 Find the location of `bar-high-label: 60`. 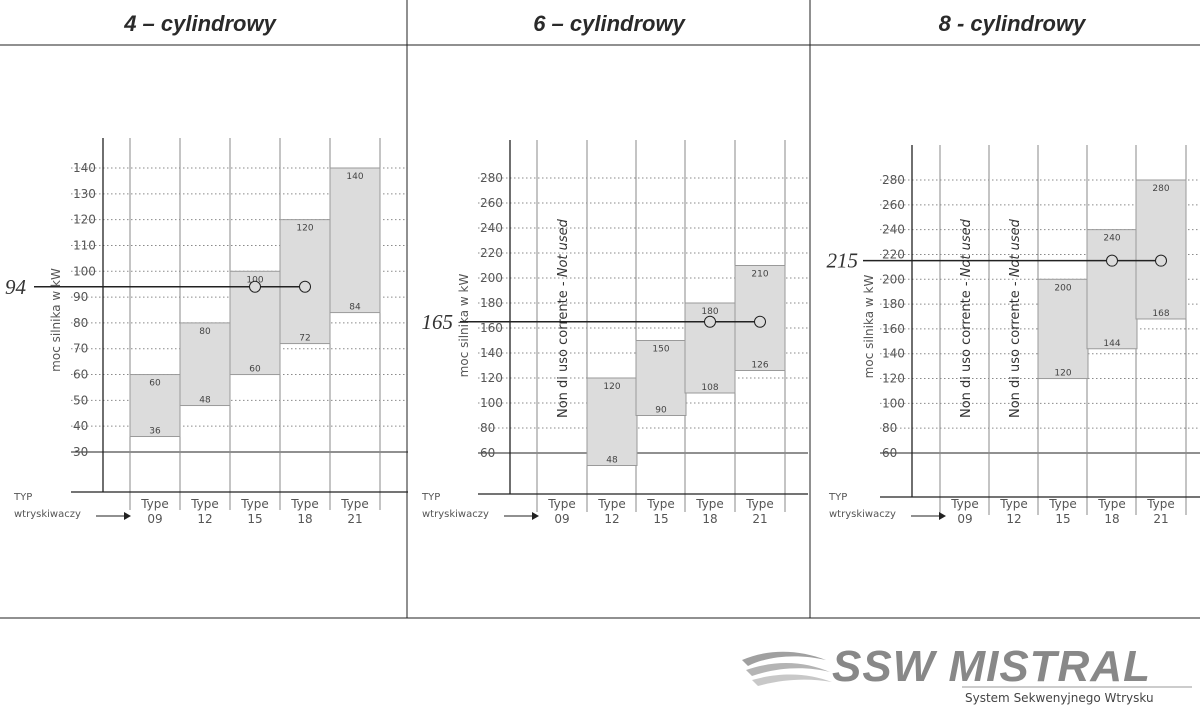

bar-high-label: 60 is located at coordinates (155, 384).